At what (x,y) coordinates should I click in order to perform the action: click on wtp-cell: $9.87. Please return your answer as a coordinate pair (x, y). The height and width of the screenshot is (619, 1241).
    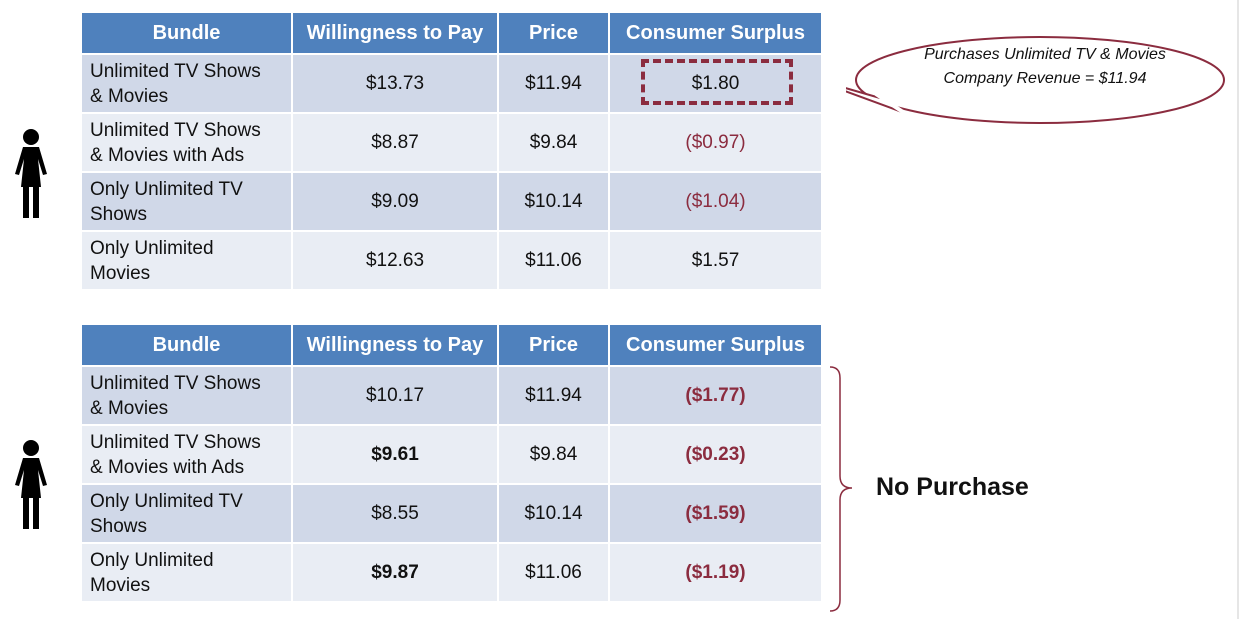
    Looking at the image, I should click on (395, 572).